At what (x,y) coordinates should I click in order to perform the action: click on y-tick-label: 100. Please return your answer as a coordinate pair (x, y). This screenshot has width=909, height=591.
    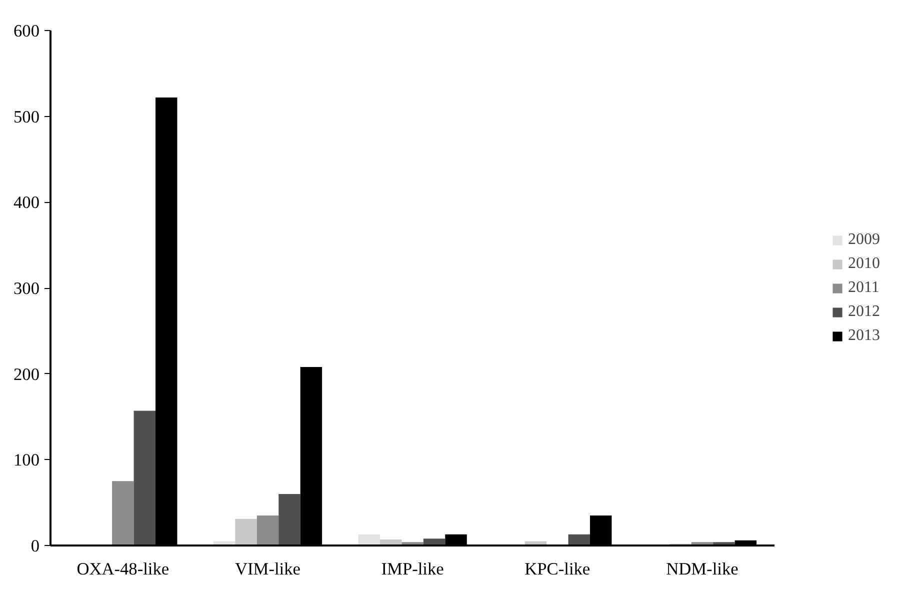
    Looking at the image, I should click on (27, 460).